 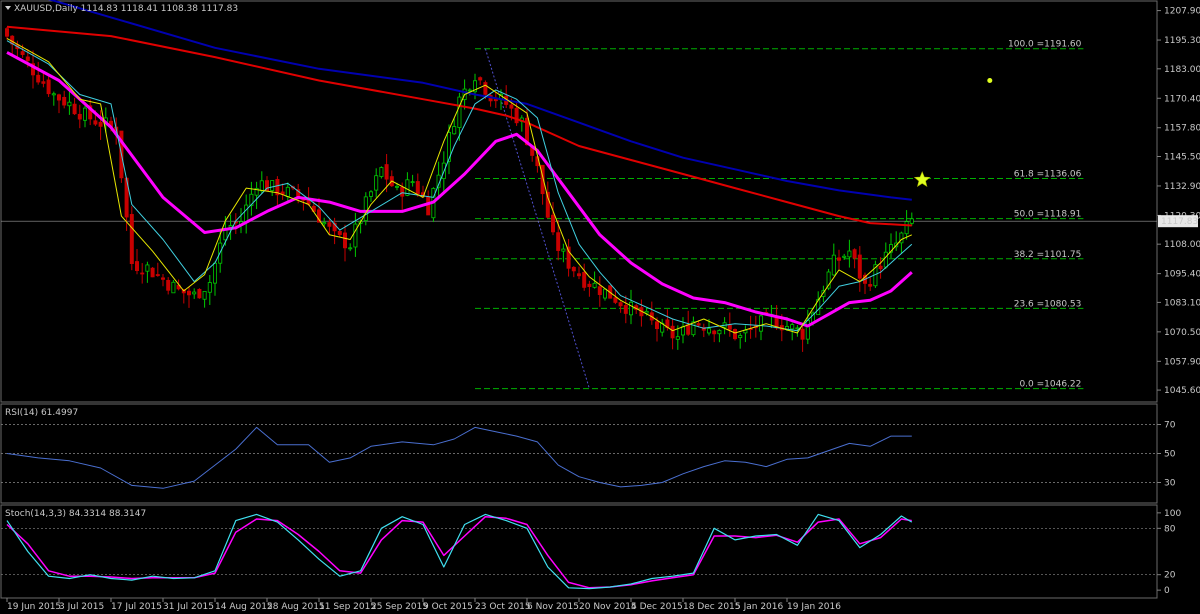 What do you see at coordinates (990, 80) in the screenshot?
I see `dot-marker` at bounding box center [990, 80].